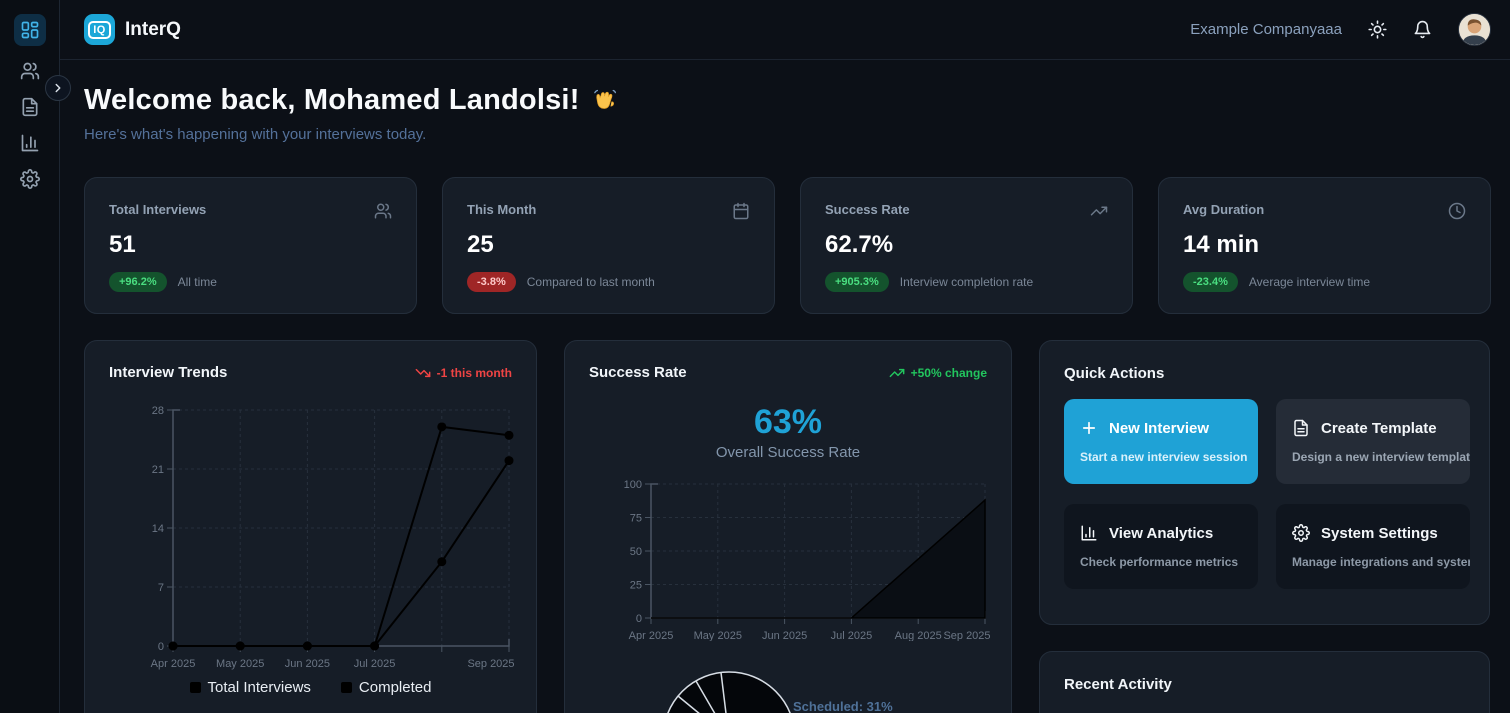 The width and height of the screenshot is (1510, 713). Describe the element at coordinates (153, 29) in the screenshot. I see `brand-name: InterQ` at that location.